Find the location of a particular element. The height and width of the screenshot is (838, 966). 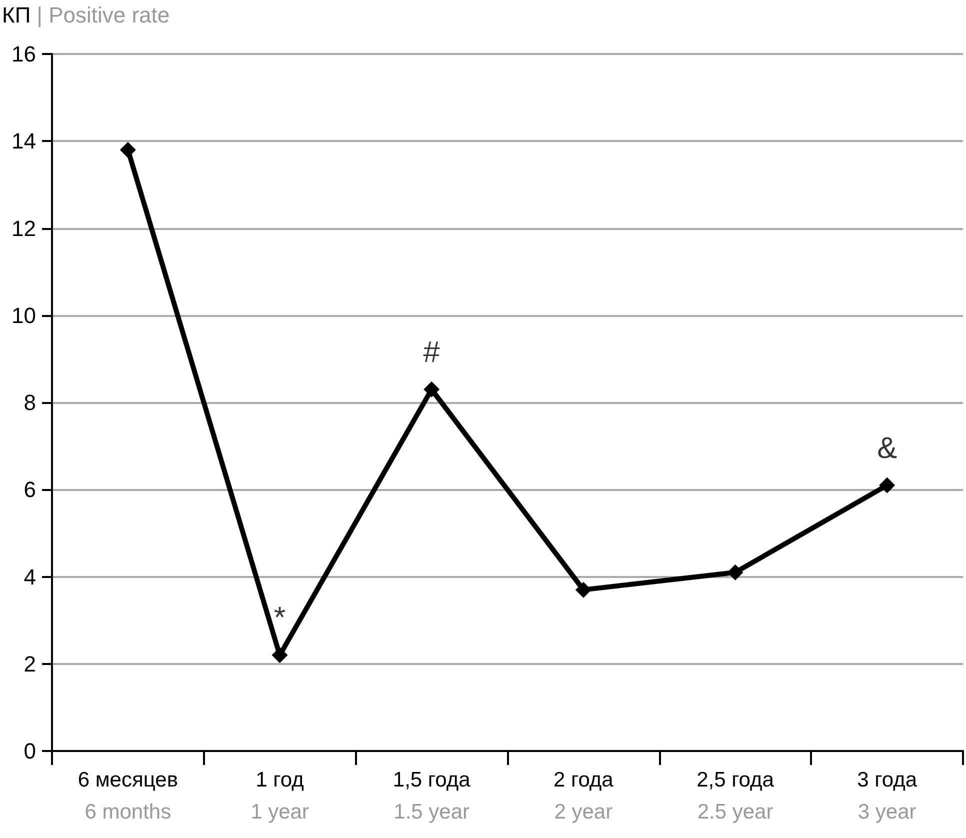

x-tick-label: 1 год 1 year is located at coordinates (279, 796).